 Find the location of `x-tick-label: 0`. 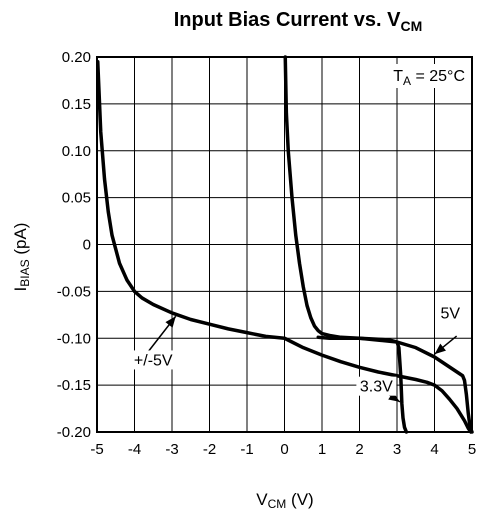

x-tick-label: 0 is located at coordinates (284, 449).